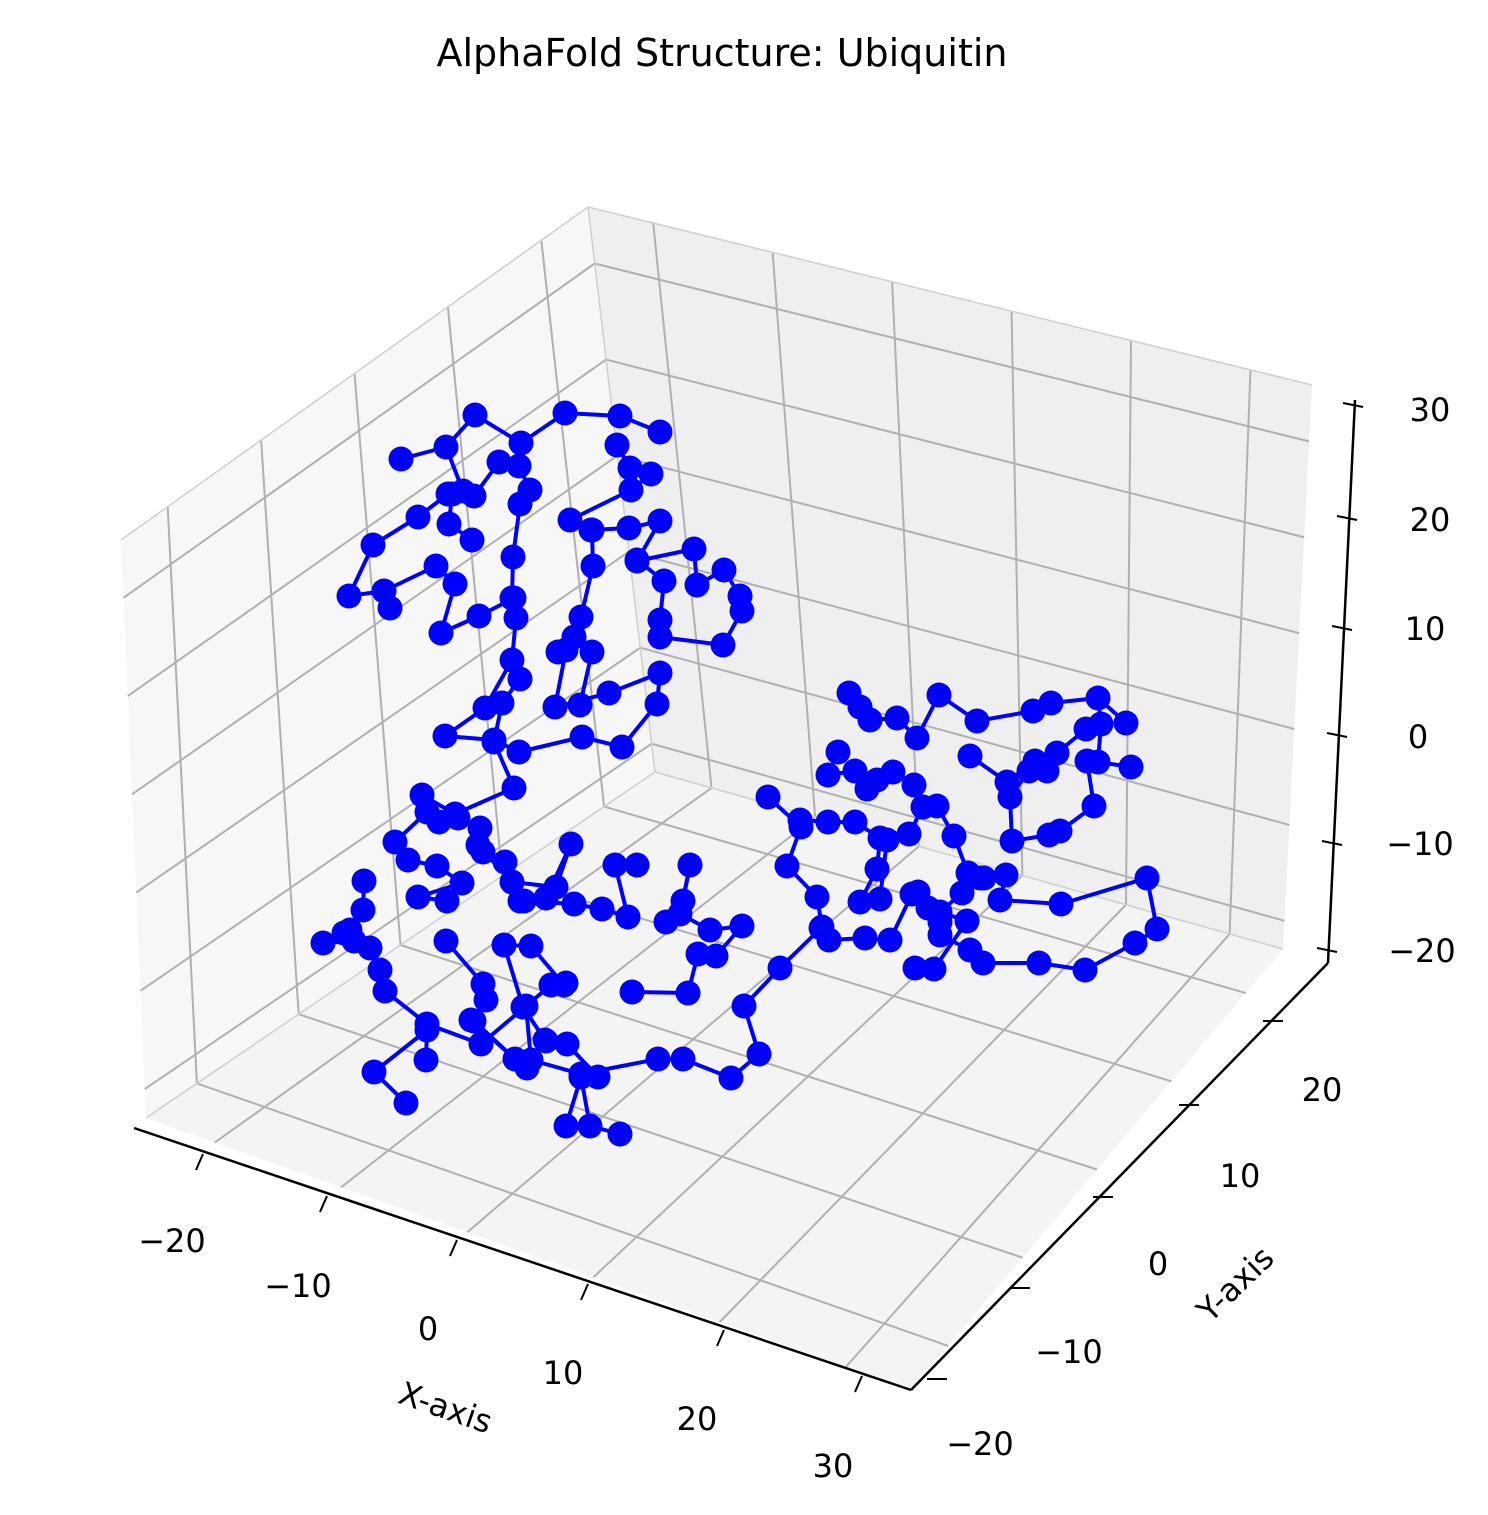 The image size is (1488, 1515). What do you see at coordinates (1322, 1090) in the screenshot?
I see `y-tick-label: 20` at bounding box center [1322, 1090].